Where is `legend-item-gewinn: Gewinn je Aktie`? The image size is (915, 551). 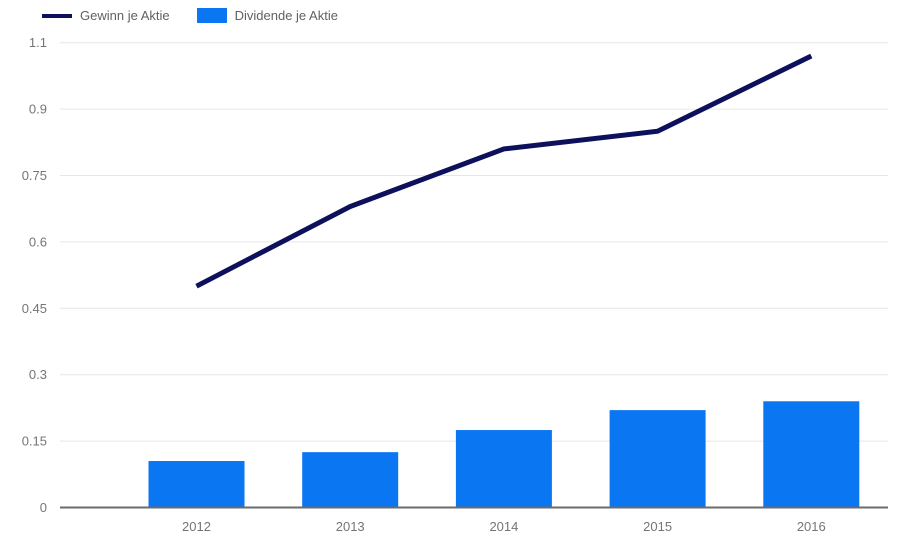 legend-item-gewinn: Gewinn je Aktie is located at coordinates (106, 15).